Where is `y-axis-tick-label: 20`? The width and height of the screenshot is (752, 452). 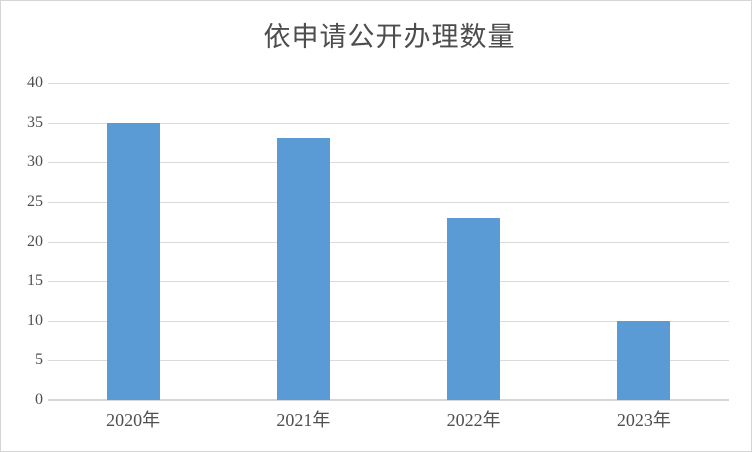 y-axis-tick-label: 20 is located at coordinates (35, 241).